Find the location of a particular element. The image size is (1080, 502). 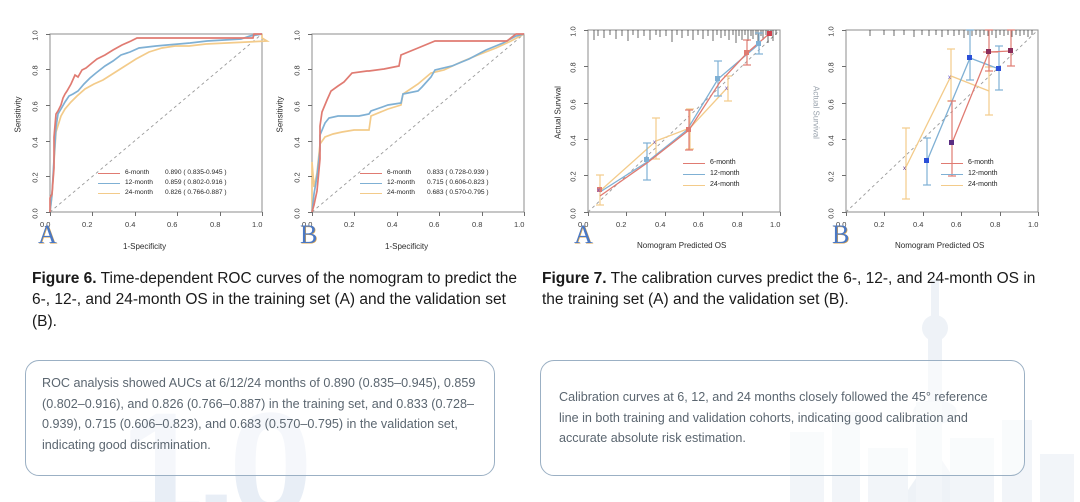

fig6-panel-a-letter: A is located at coordinates (47, 234).